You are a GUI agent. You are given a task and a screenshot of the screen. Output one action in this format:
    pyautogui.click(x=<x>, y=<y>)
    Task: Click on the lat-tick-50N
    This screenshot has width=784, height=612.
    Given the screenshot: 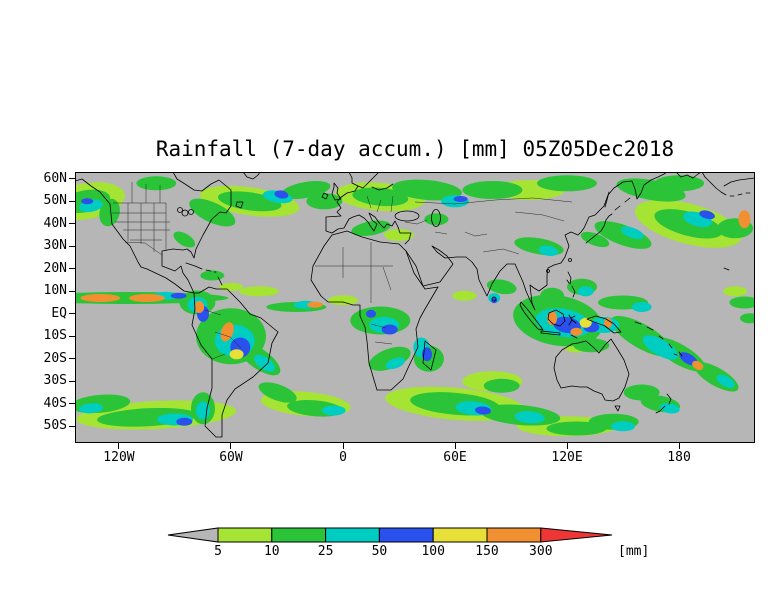 What is the action you would take?
    pyautogui.click(x=72, y=201)
    